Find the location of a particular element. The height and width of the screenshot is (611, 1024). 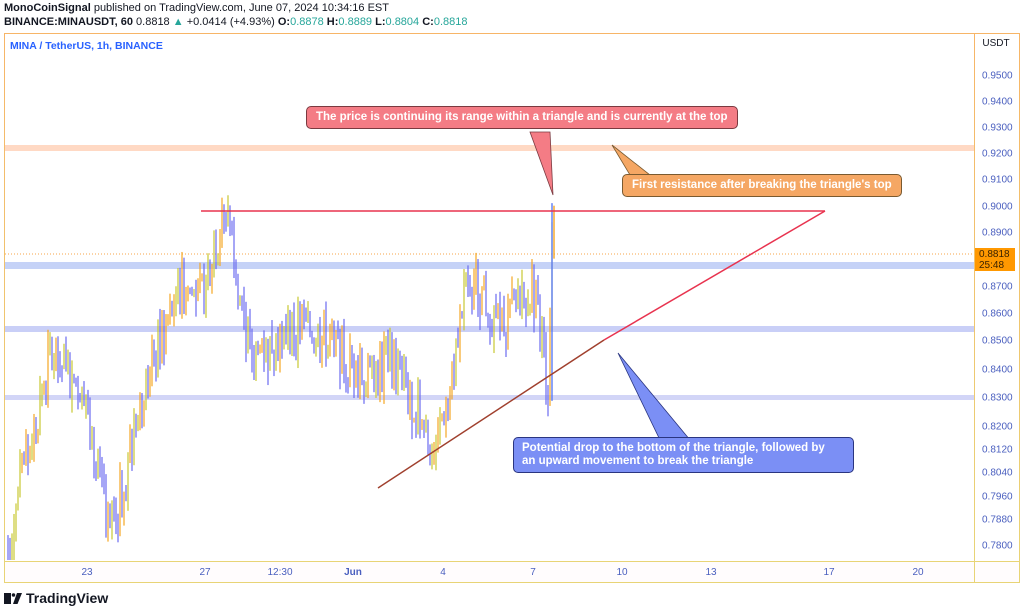

triangle-upper-diagonal is located at coordinates (714, 275).